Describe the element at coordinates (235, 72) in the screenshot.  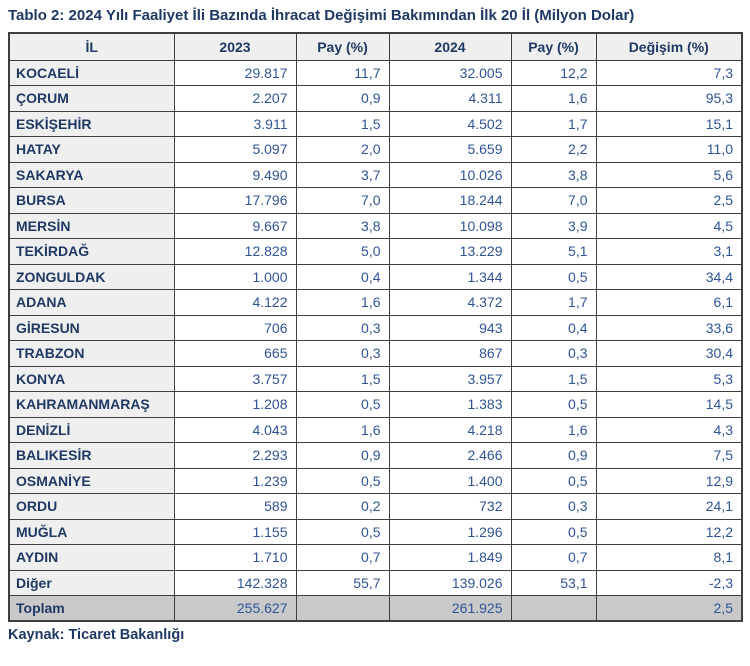
I see `cell-2023: 29.817` at that location.